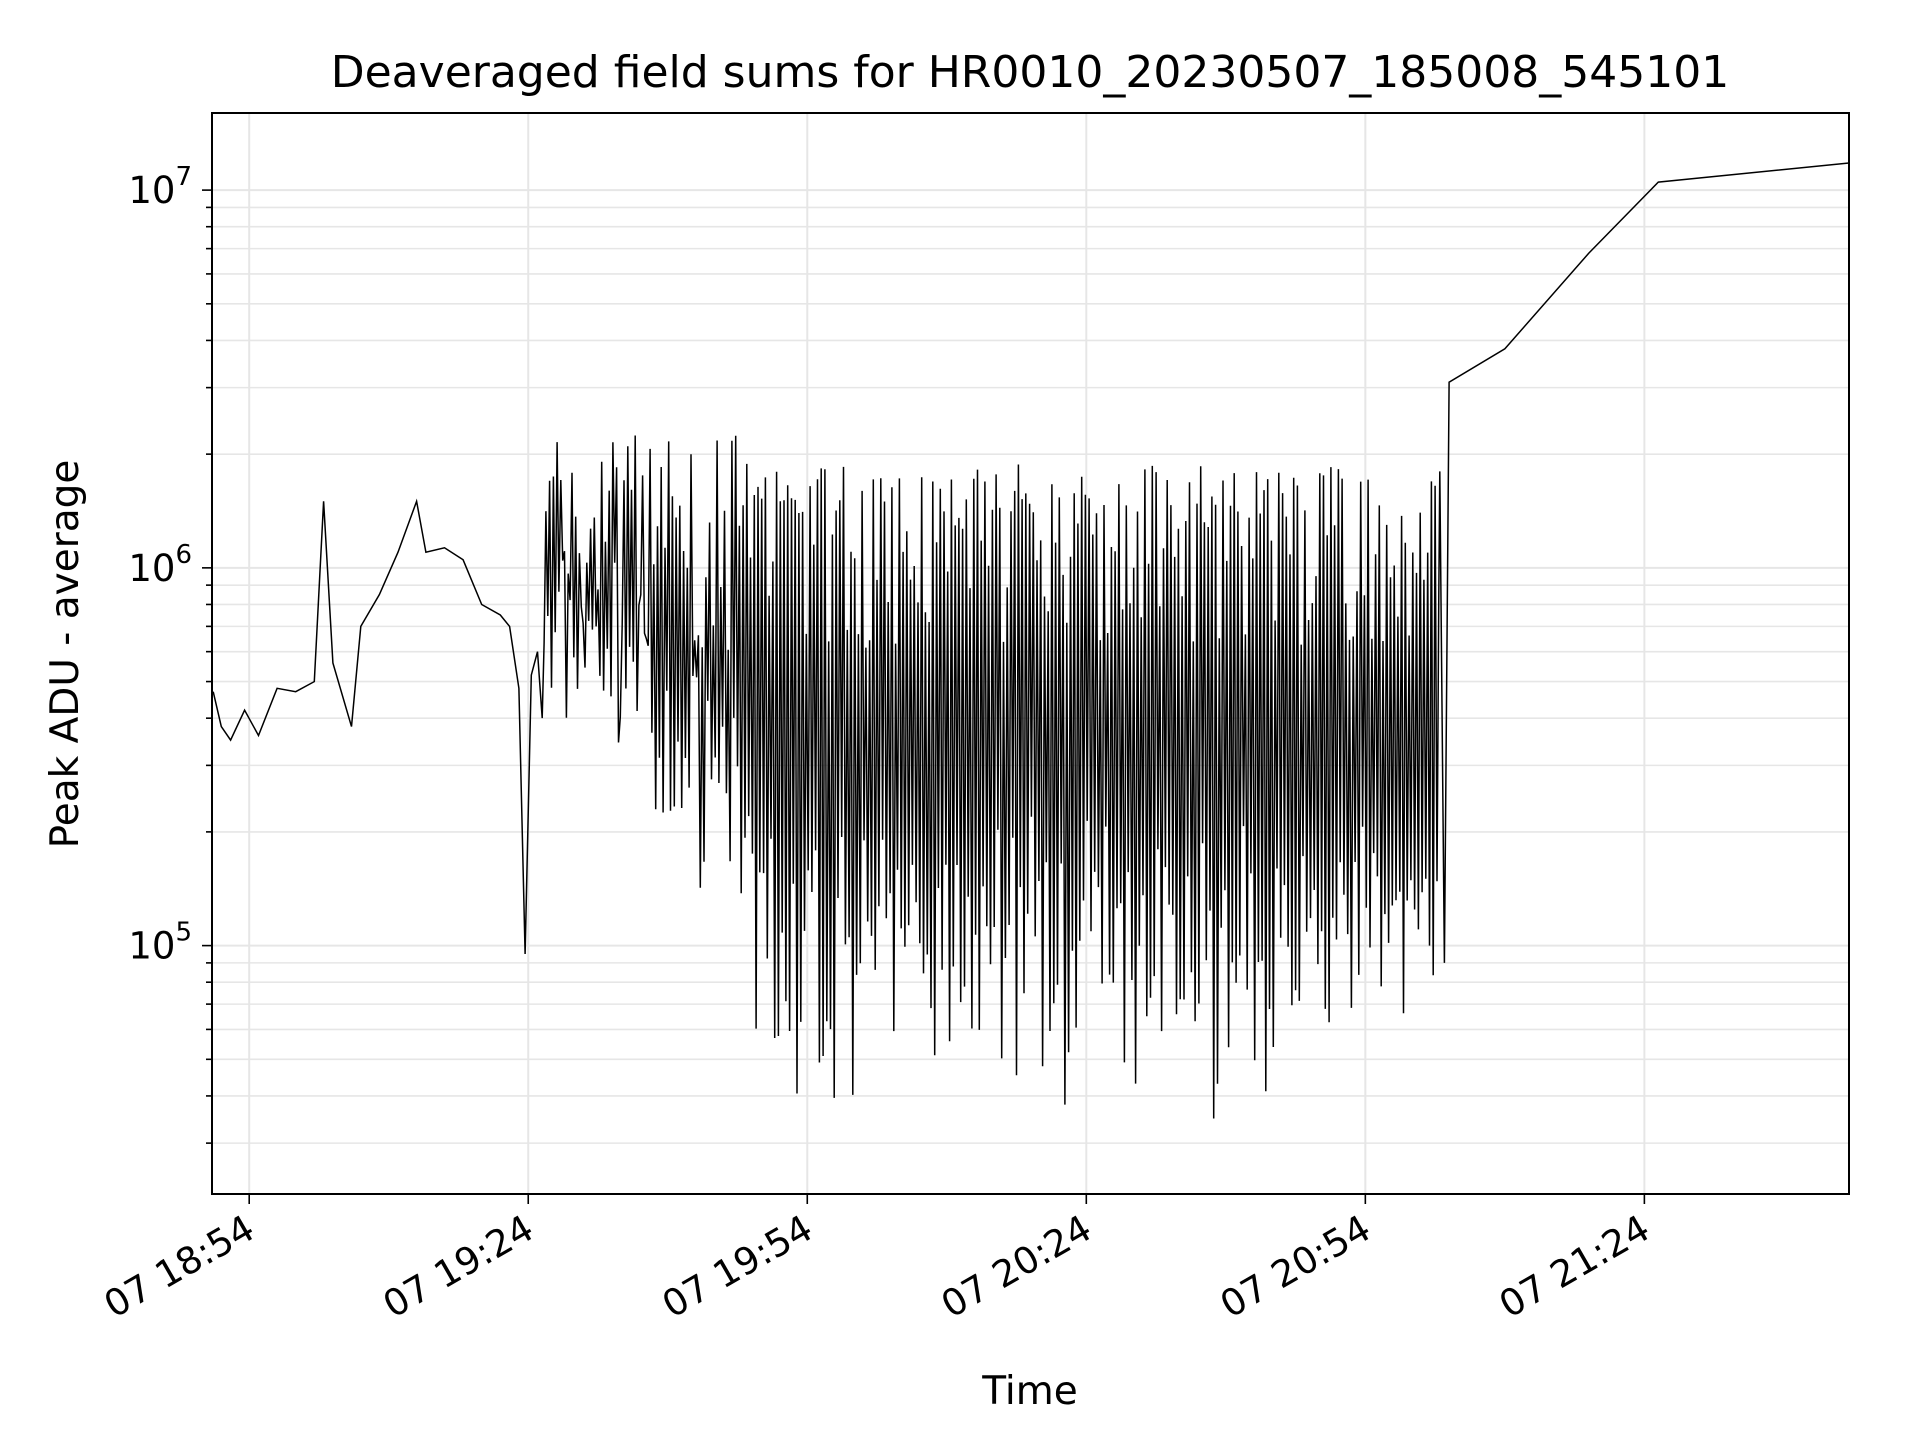 The height and width of the screenshot is (1445, 1920). Describe the element at coordinates (160, 943) in the screenshot. I see `y-tick-label: 10⁵` at that location.